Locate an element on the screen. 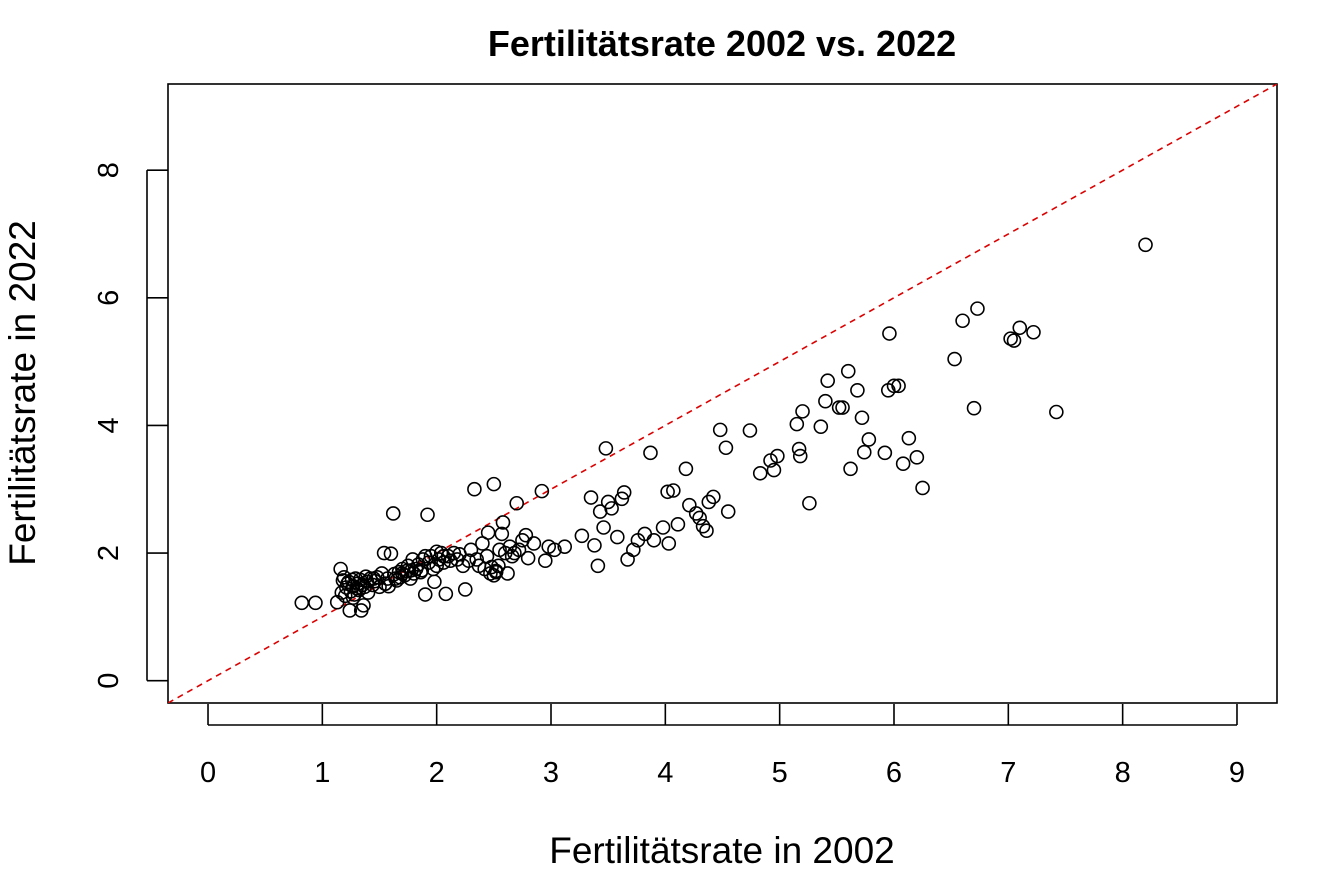  chart-title: Fertilitätsrate 2002 vs. 2022 is located at coordinates (722, 43).